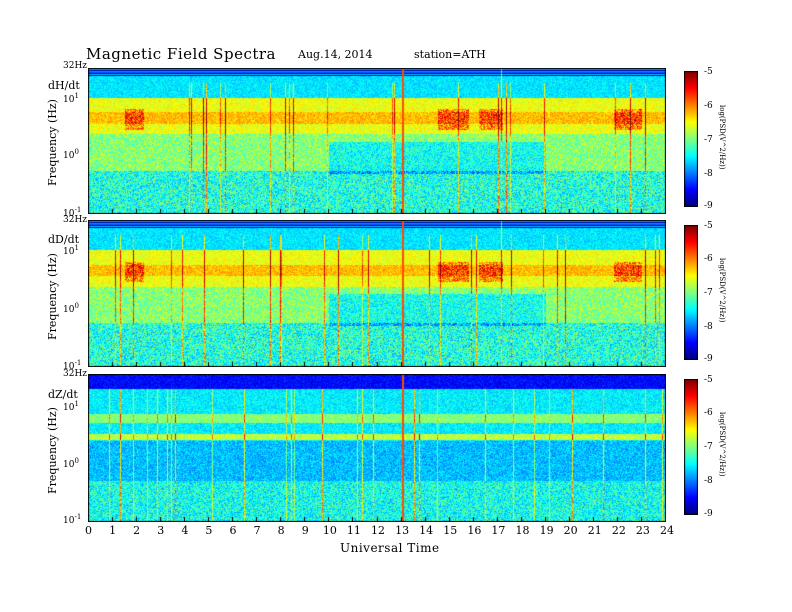  What do you see at coordinates (281, 530) in the screenshot?
I see `x-tick-label: 8` at bounding box center [281, 530].